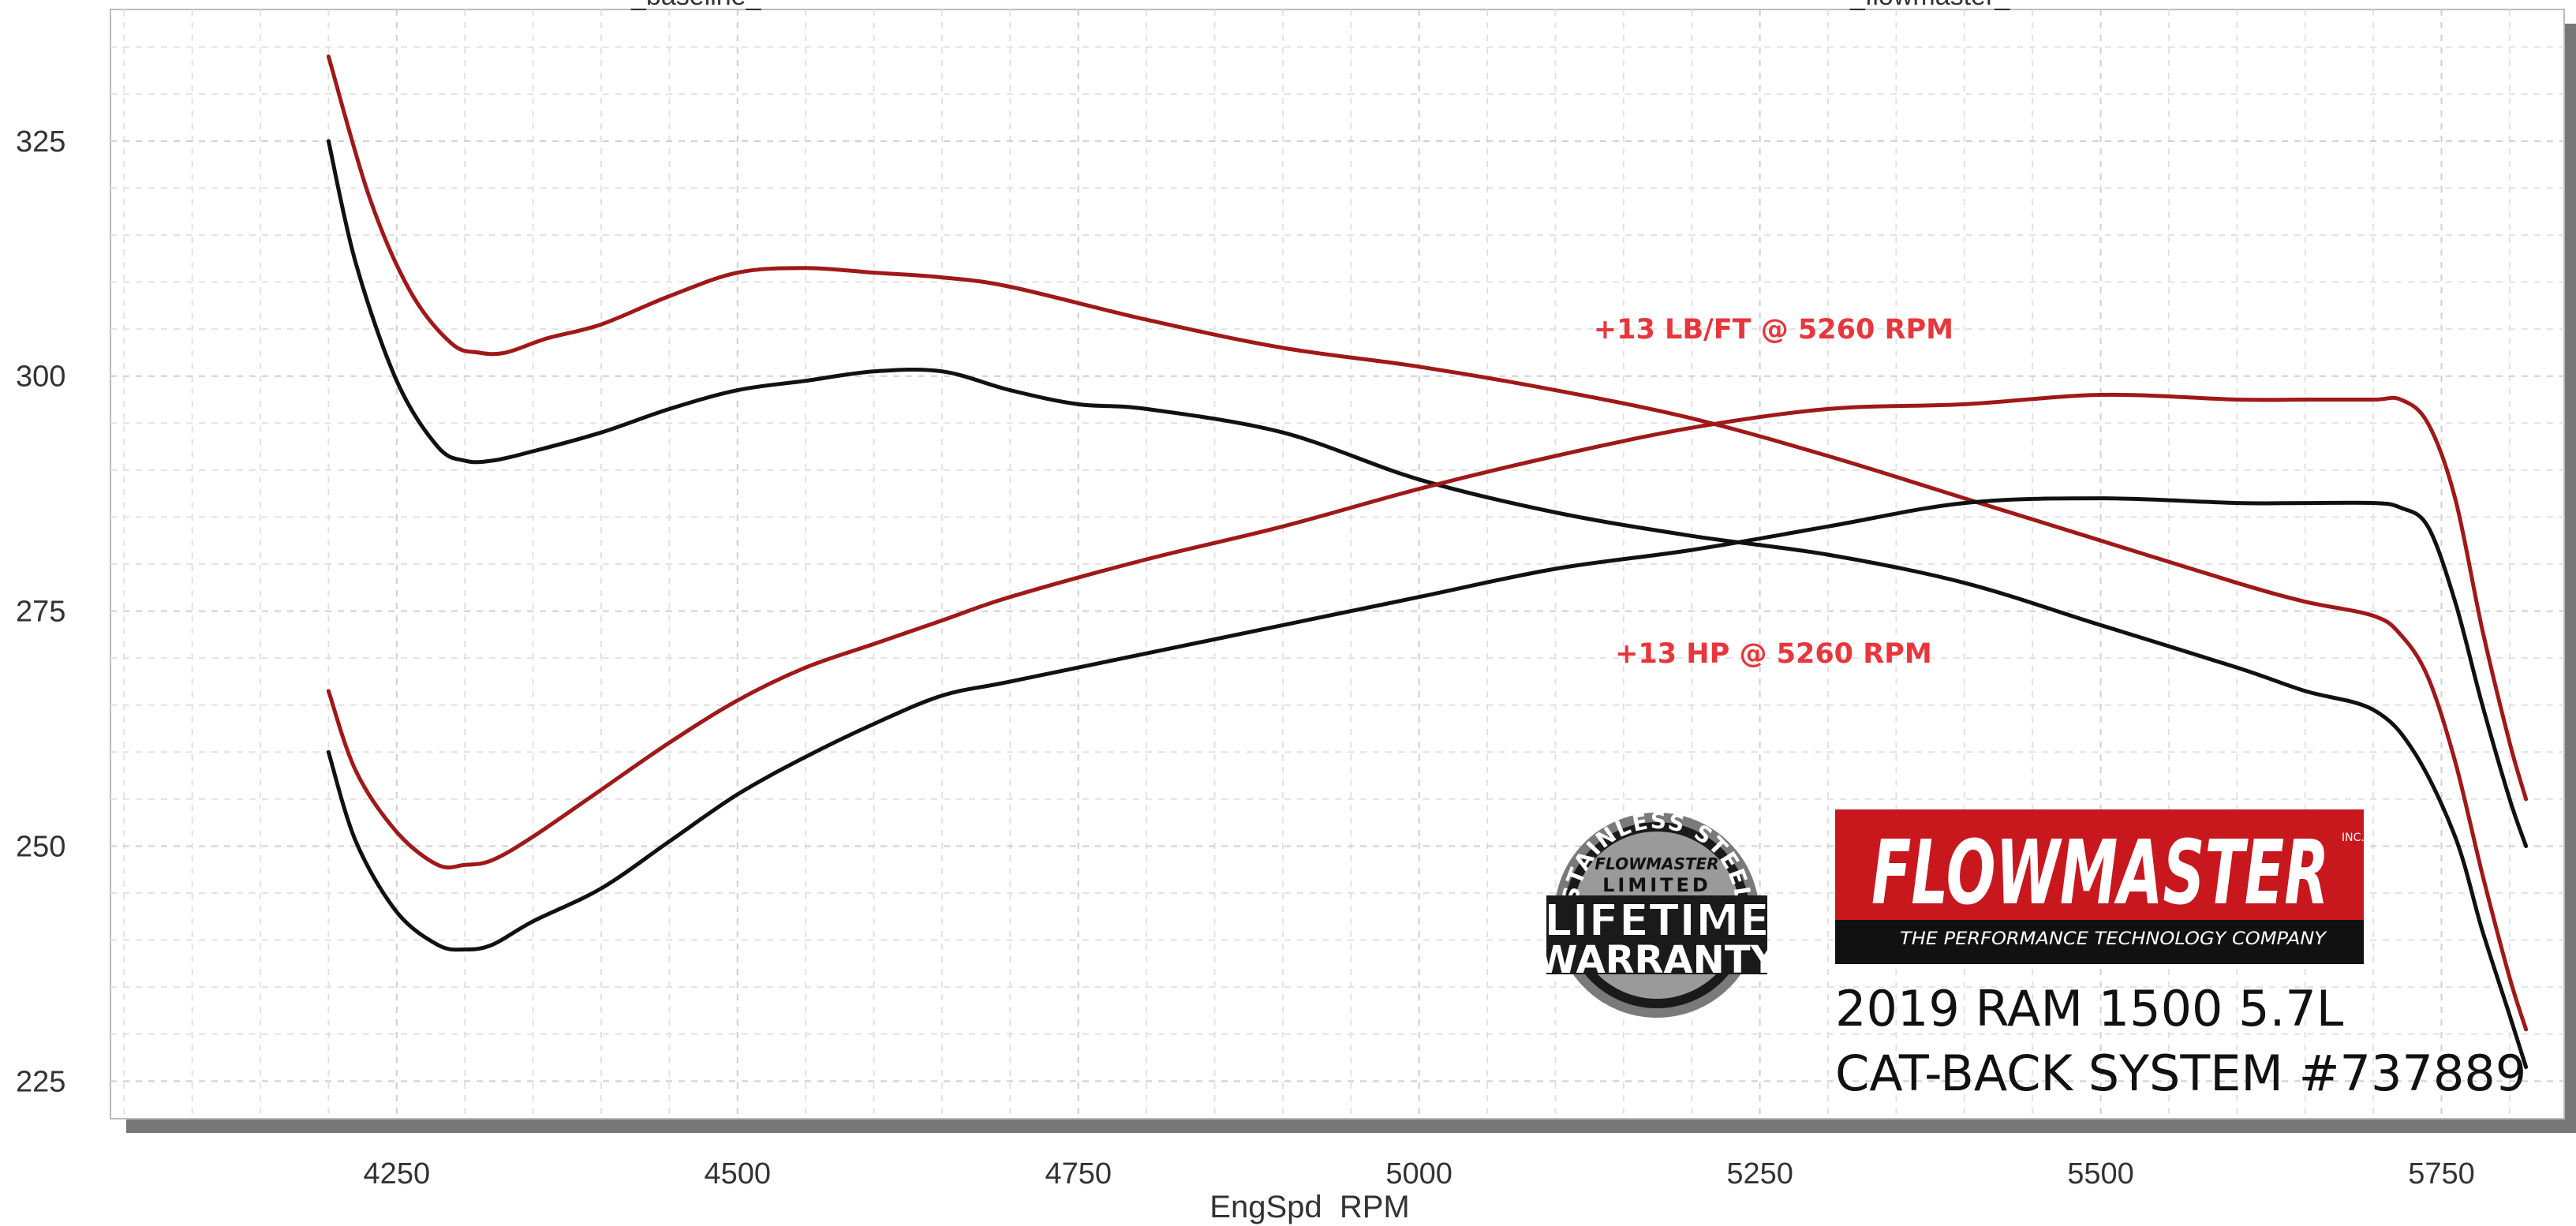 This screenshot has height=1226, width=2576. What do you see at coordinates (1773, 330) in the screenshot?
I see `annotation-torque-gain: +13 LB/FT @ 5260 RPM` at bounding box center [1773, 330].